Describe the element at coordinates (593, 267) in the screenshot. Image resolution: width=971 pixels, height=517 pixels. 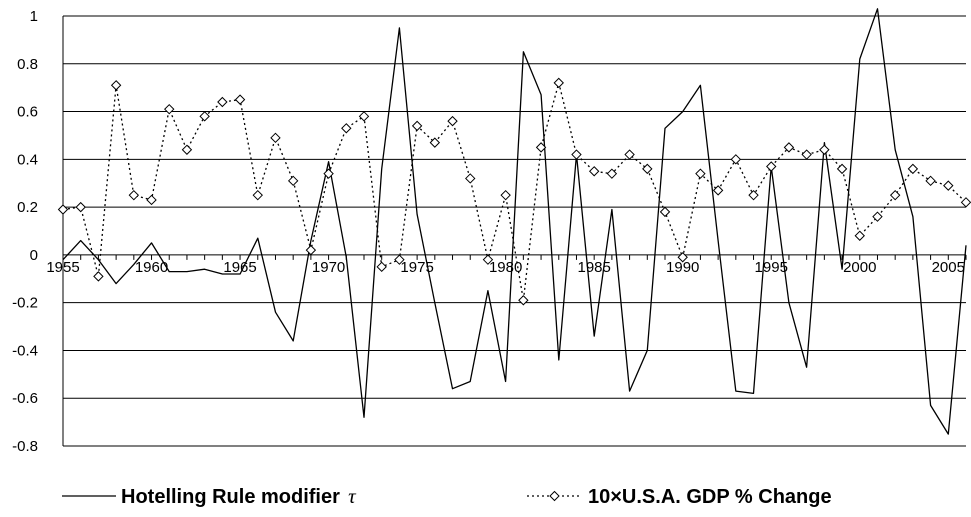
I see `x-tick-label: 1985` at that location.